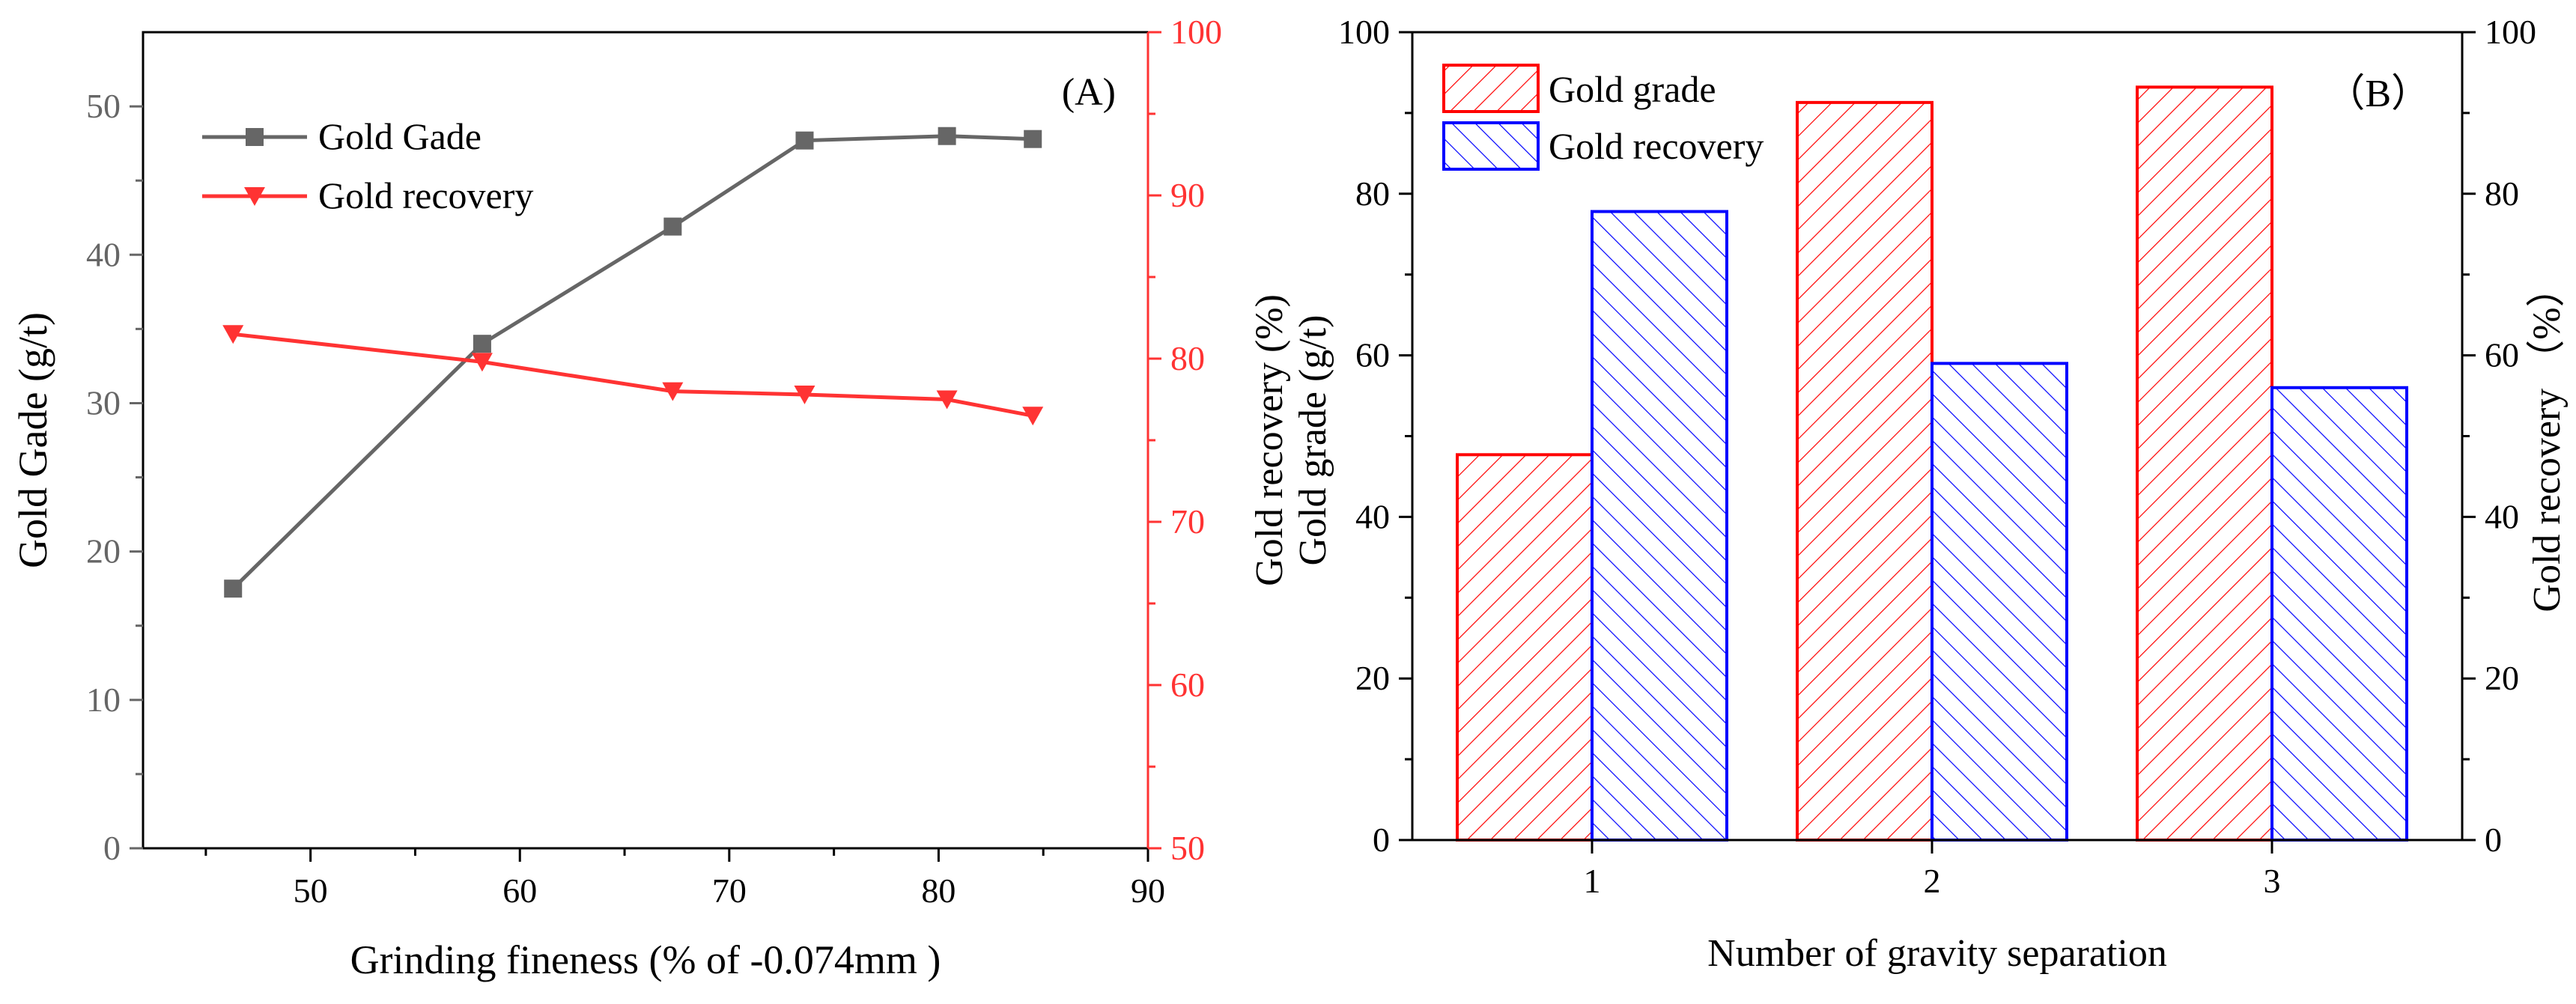 This screenshot has height=1004, width=2576. I want to click on panel-a-legend: Gold Gade Gold recovery, so click(367, 165).